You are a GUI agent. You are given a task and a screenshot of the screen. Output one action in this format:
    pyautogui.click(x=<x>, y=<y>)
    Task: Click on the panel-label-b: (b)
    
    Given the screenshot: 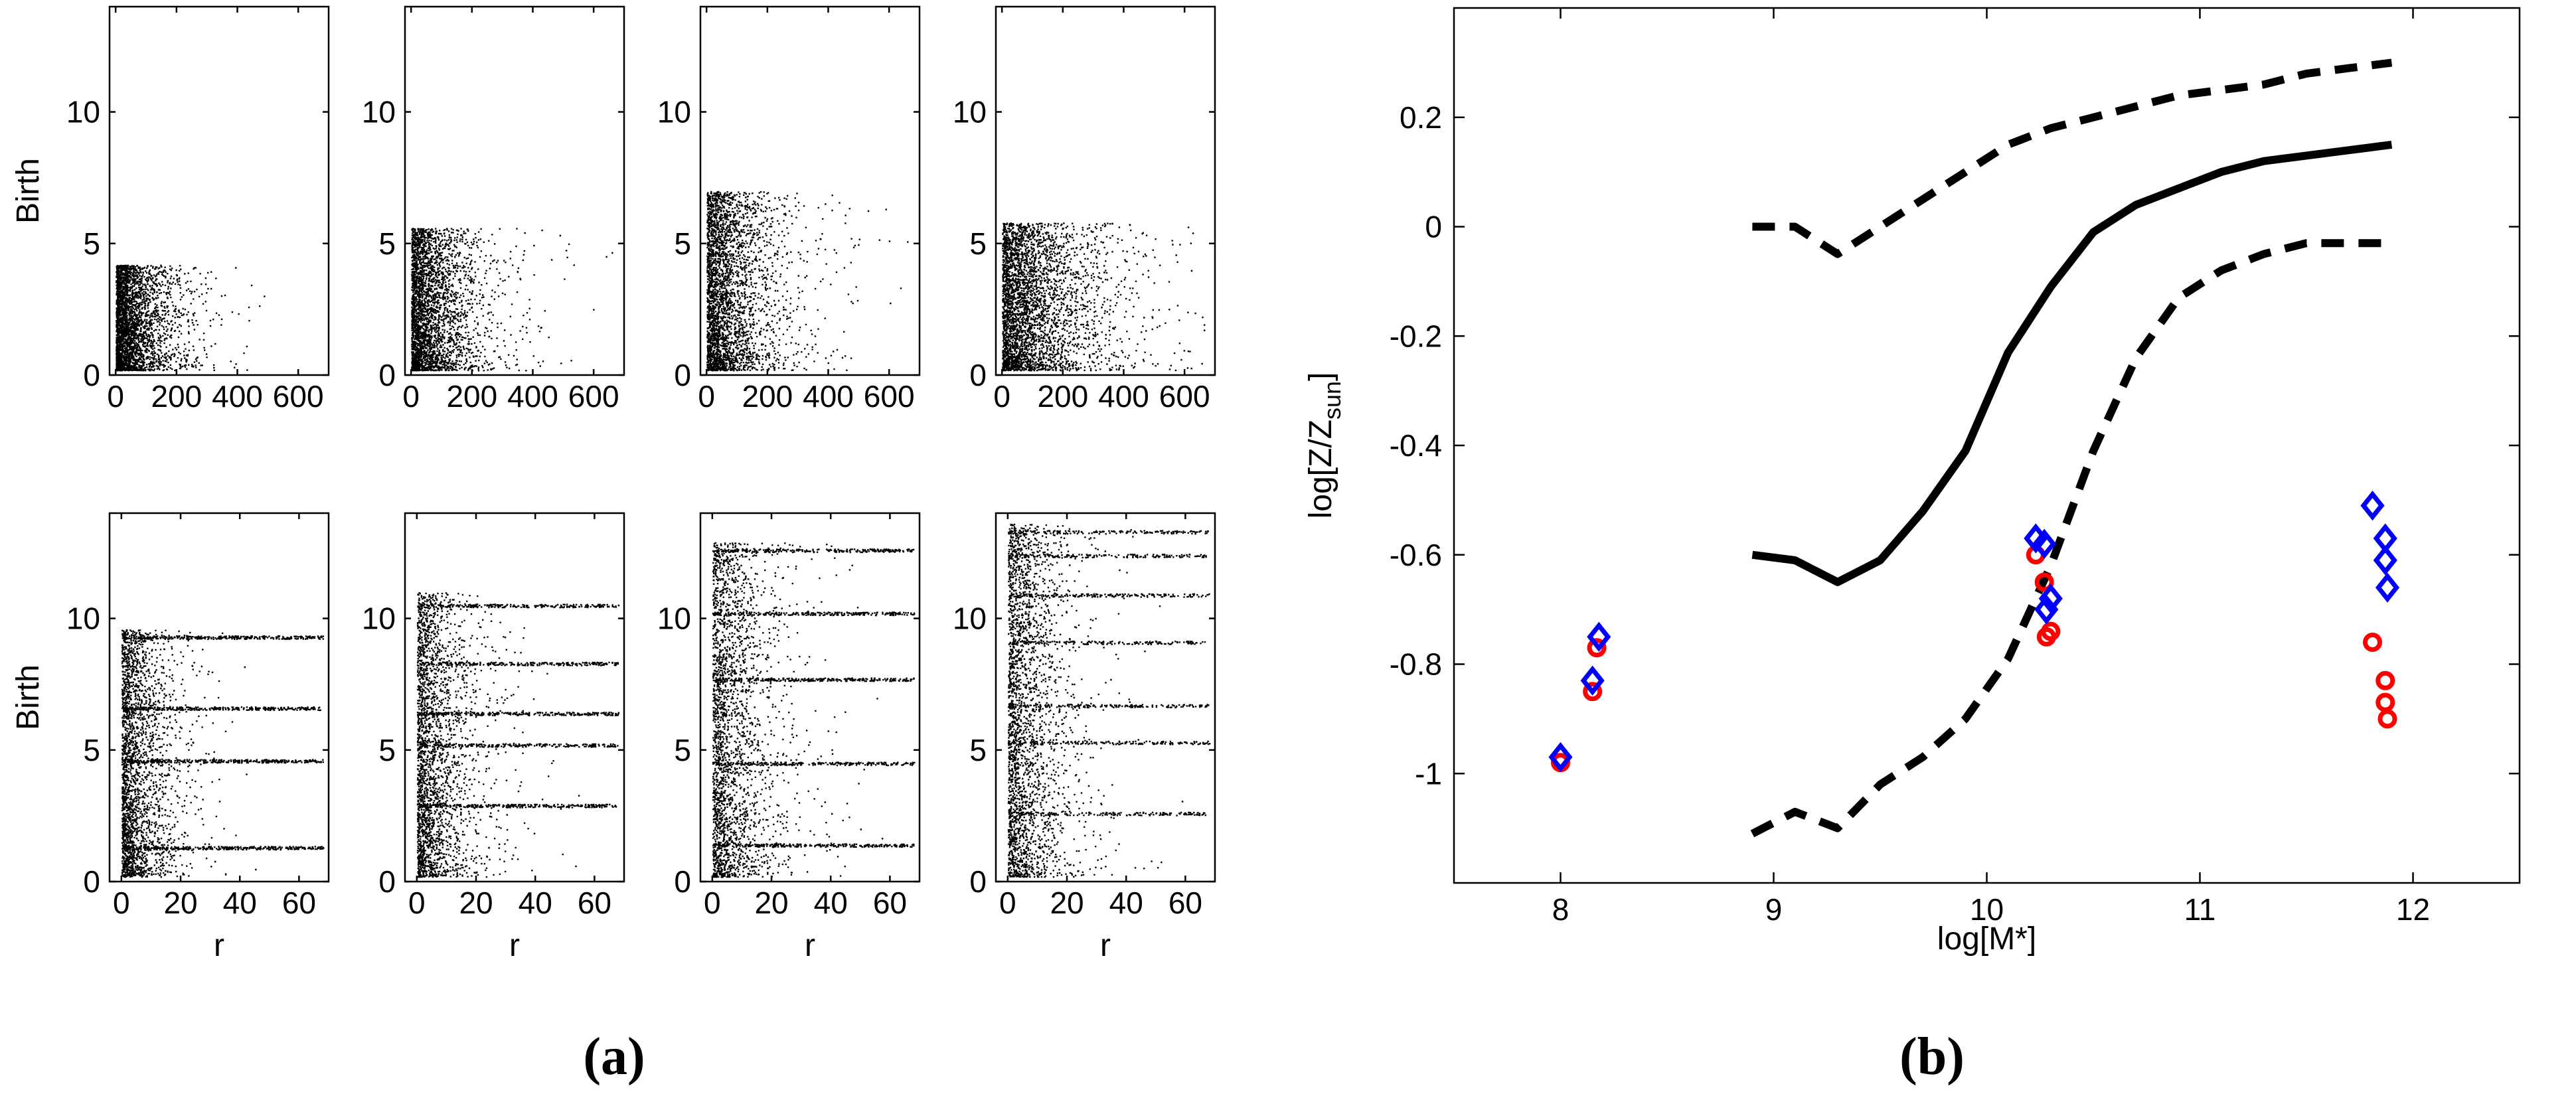 What is the action you would take?
    pyautogui.click(x=1932, y=1057)
    